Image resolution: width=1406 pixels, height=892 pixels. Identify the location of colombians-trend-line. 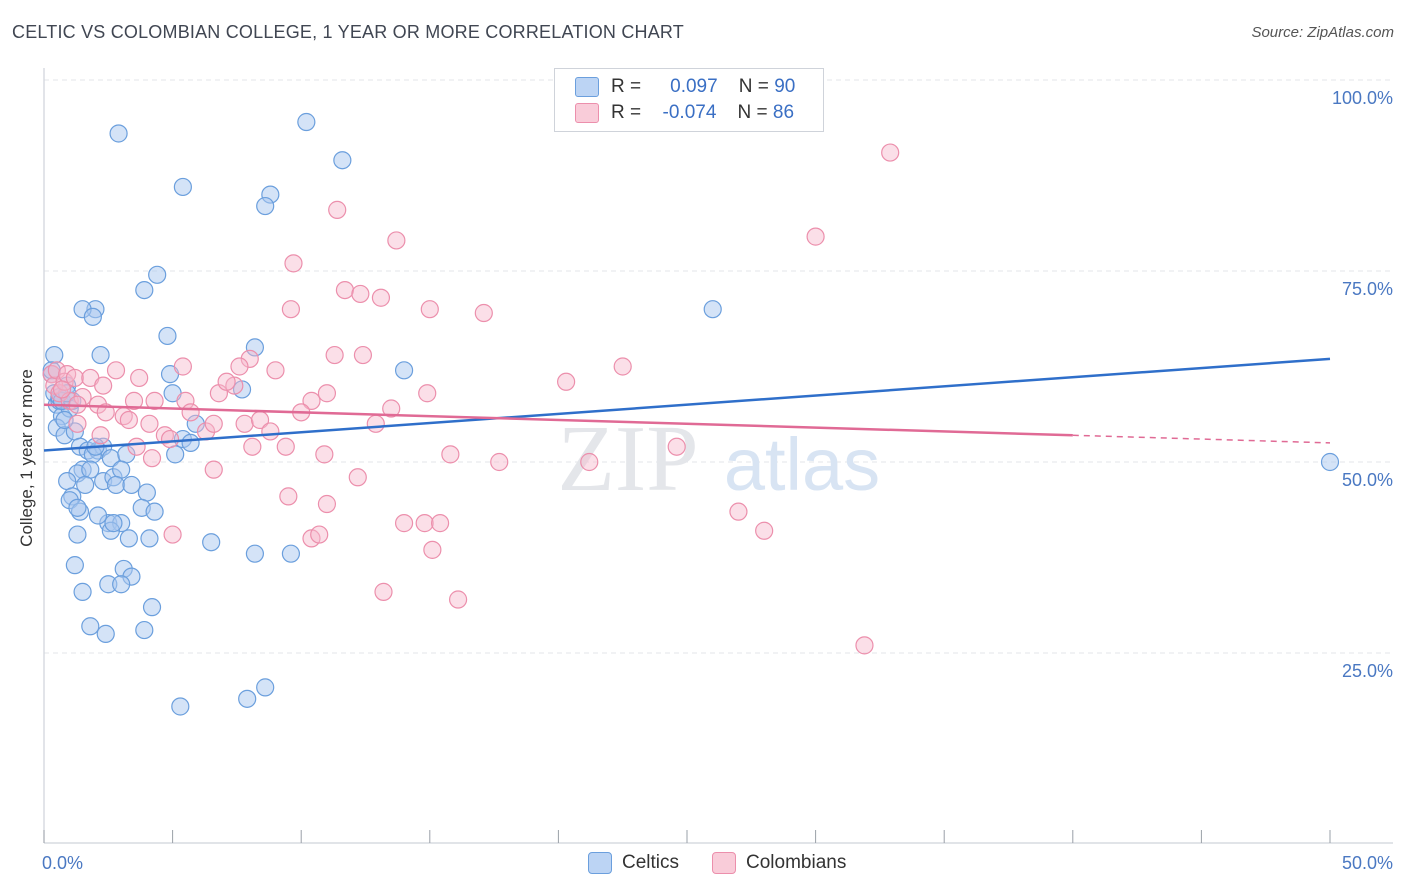
(558, 420).